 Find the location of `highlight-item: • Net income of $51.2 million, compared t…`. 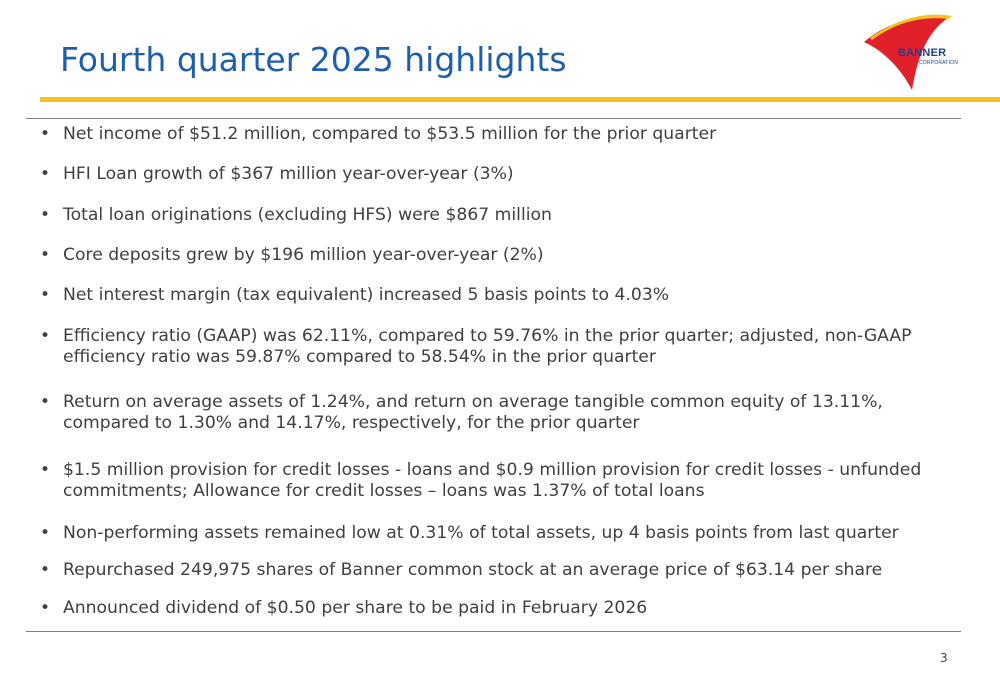

highlight-item: • Net income of $51.2 million, compared t… is located at coordinates (500, 134).